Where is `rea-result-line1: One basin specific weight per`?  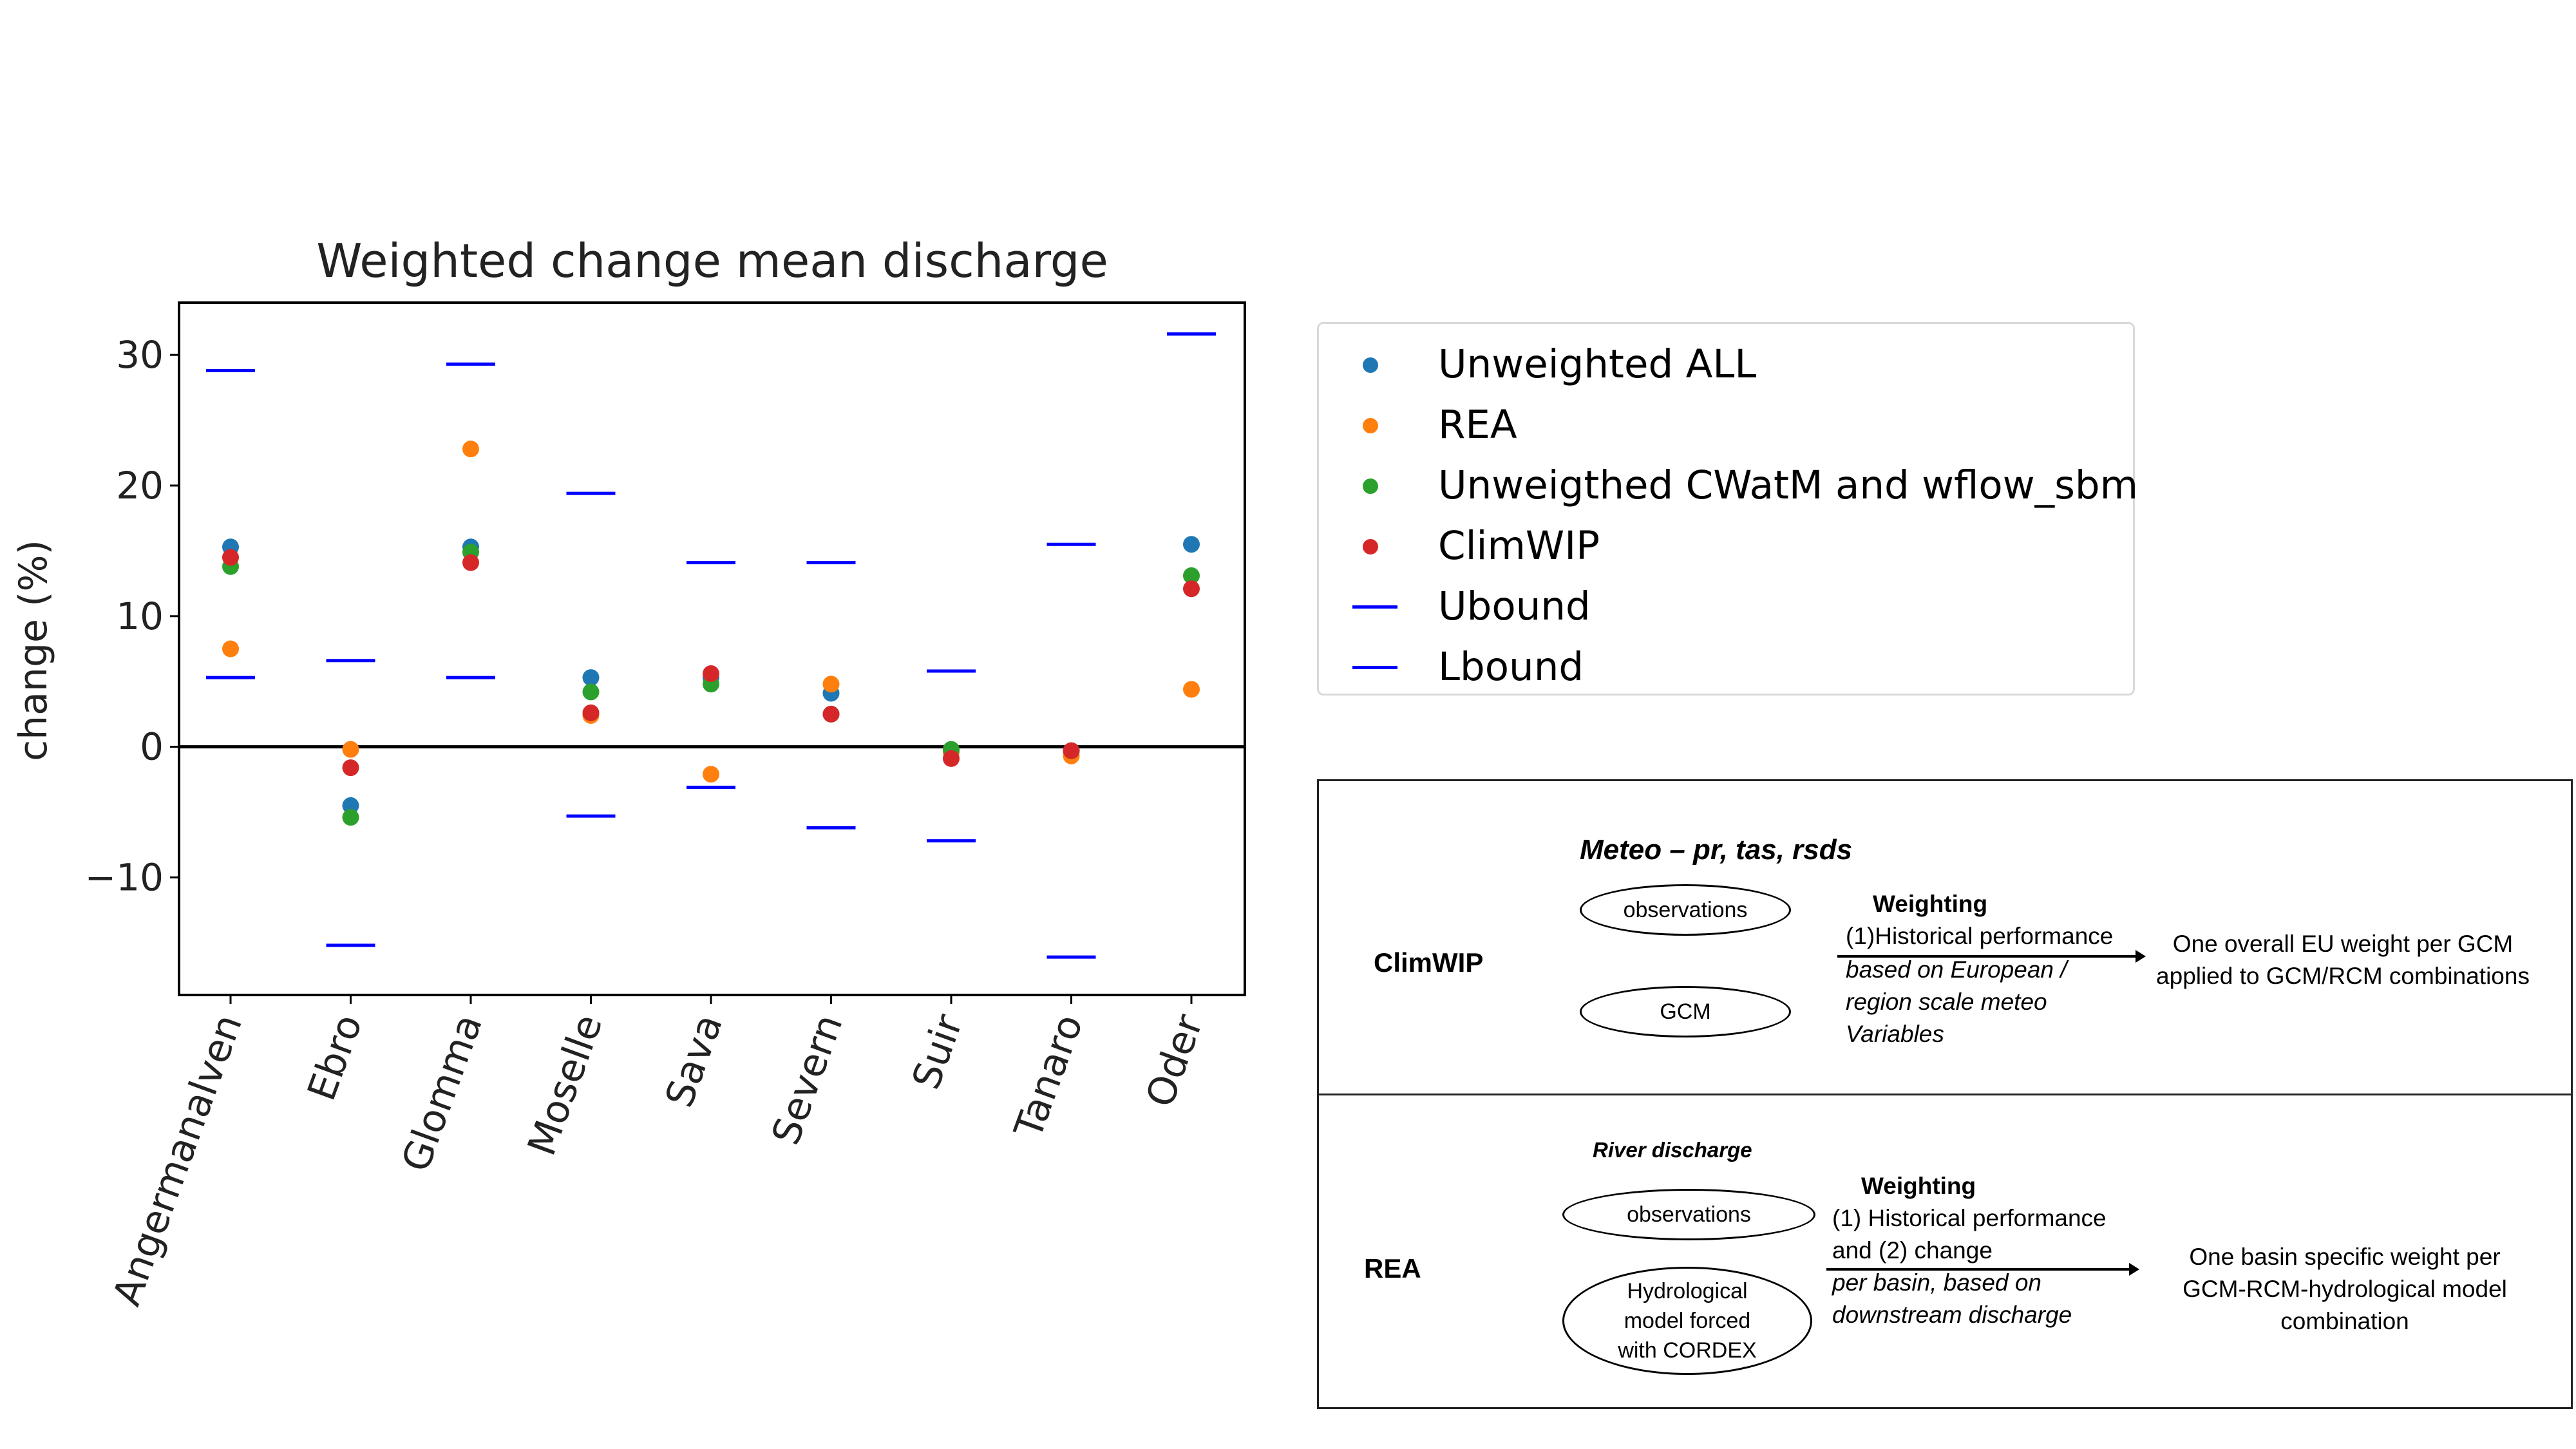
rea-result-line1: One basin specific weight per is located at coordinates (2345, 1257).